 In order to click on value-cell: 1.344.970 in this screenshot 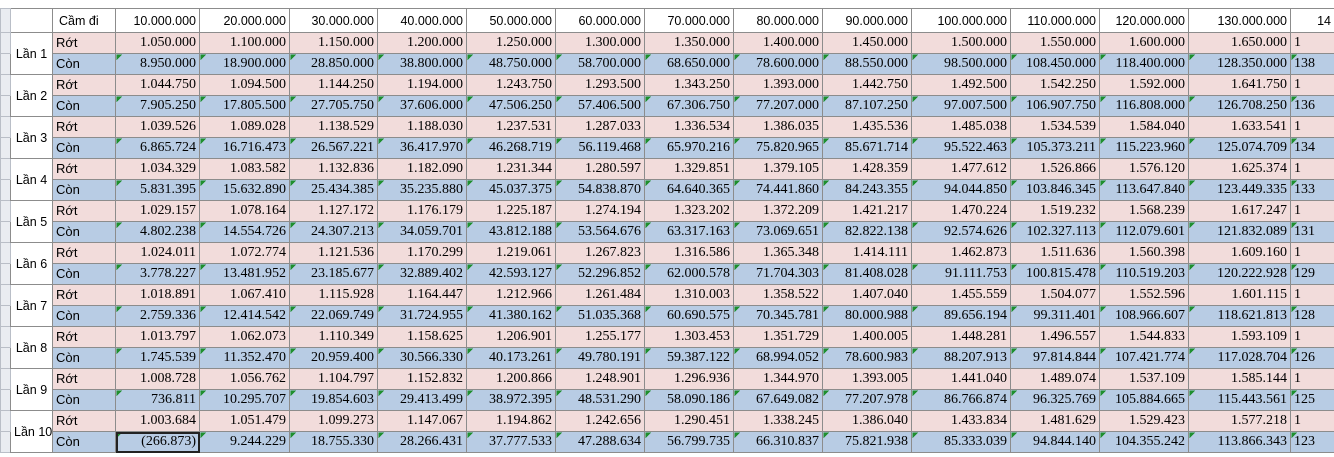, I will do `click(778, 379)`.